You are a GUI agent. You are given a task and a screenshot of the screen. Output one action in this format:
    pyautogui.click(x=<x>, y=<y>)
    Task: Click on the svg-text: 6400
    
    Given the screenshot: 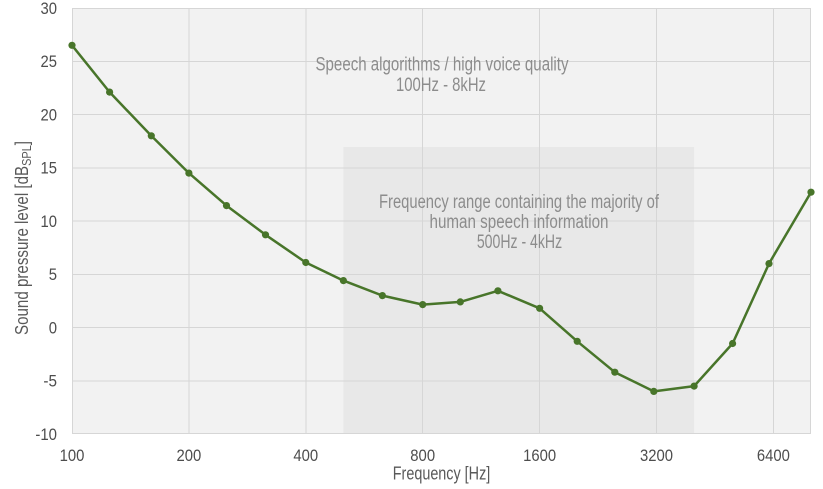 What is the action you would take?
    pyautogui.click(x=773, y=455)
    